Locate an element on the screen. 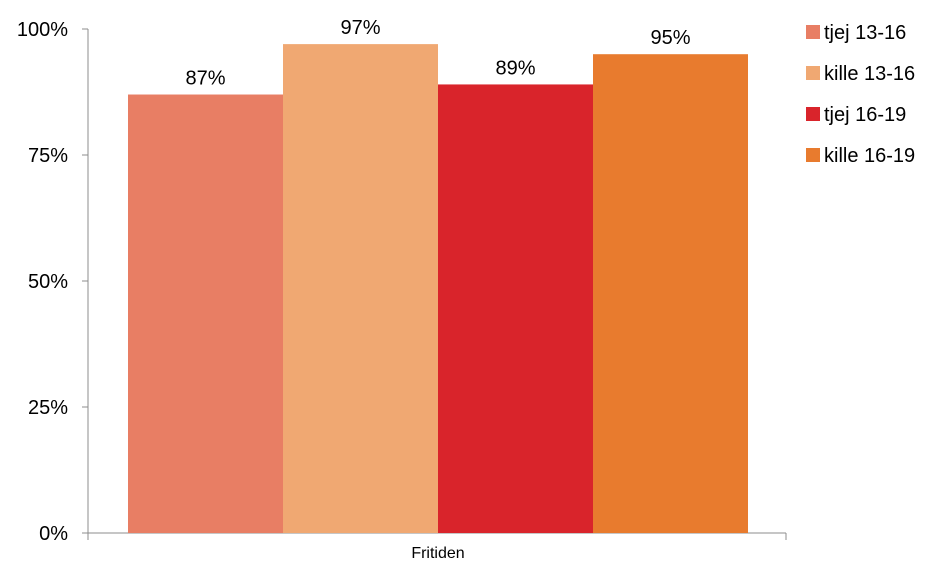 This screenshot has height=565, width=947. legend-label: kille 16-19 is located at coordinates (869, 156).